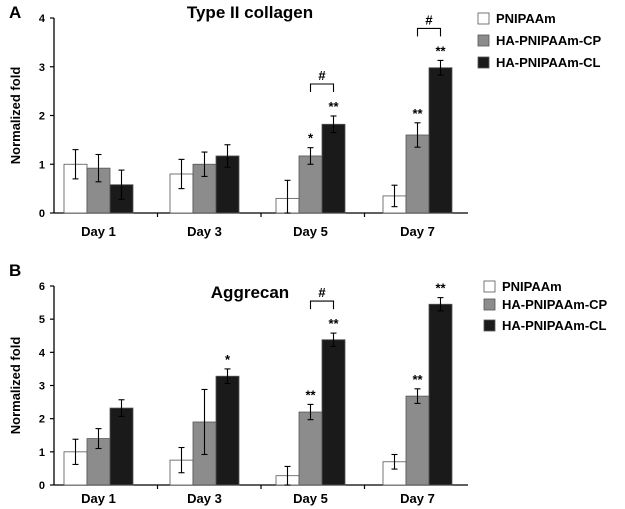 Image resolution: width=625 pixels, height=509 pixels. I want to click on panel-letter: B, so click(15, 270).